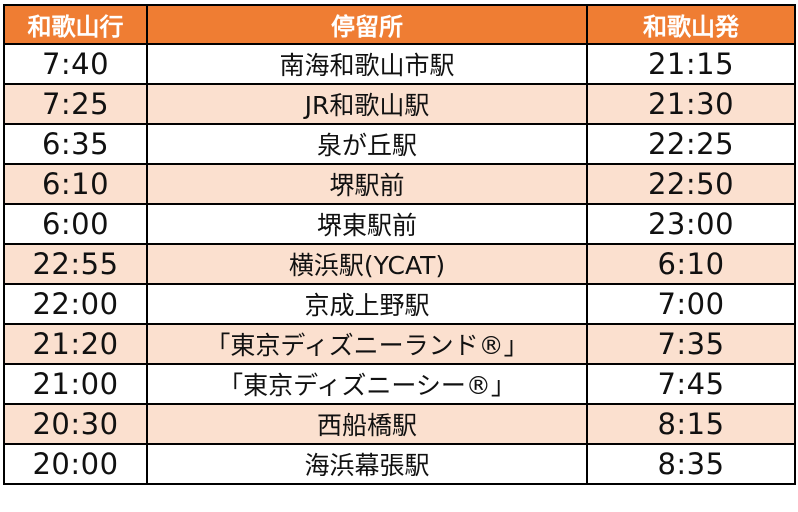 The width and height of the screenshot is (798, 512). I want to click on timetable-header: 和歌山行 停留所 和歌山発, so click(399, 24).